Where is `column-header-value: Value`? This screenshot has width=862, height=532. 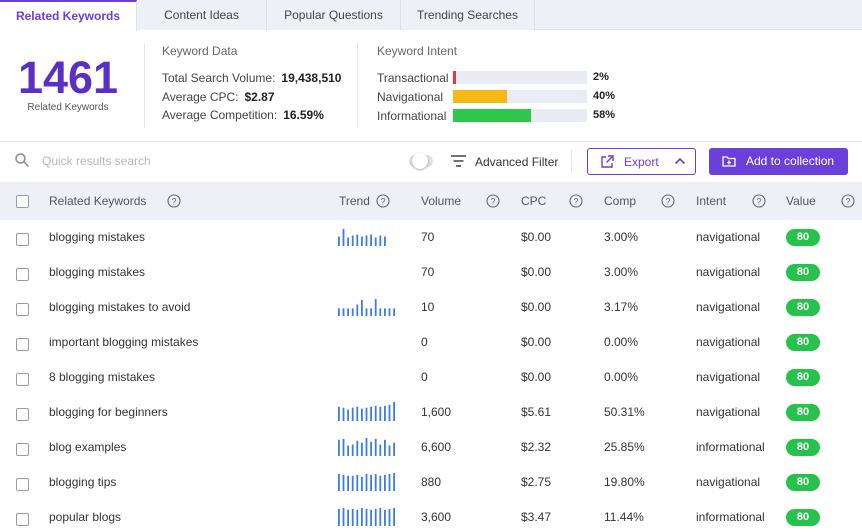
column-header-value: Value is located at coordinates (801, 201).